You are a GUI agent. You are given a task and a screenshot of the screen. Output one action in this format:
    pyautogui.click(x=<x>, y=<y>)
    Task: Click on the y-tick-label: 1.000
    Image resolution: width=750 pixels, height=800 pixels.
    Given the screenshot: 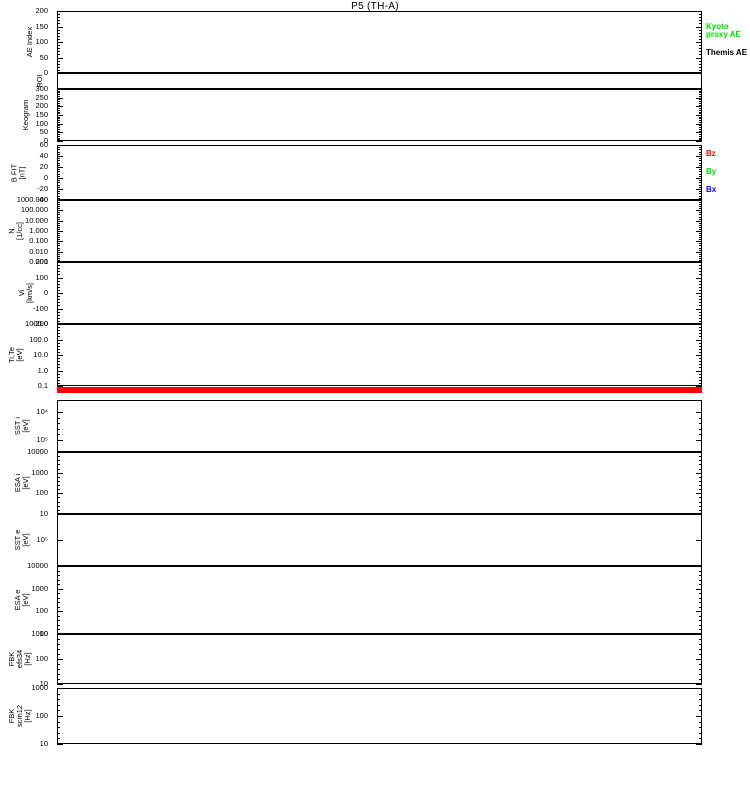 What is the action you would take?
    pyautogui.click(x=38, y=230)
    